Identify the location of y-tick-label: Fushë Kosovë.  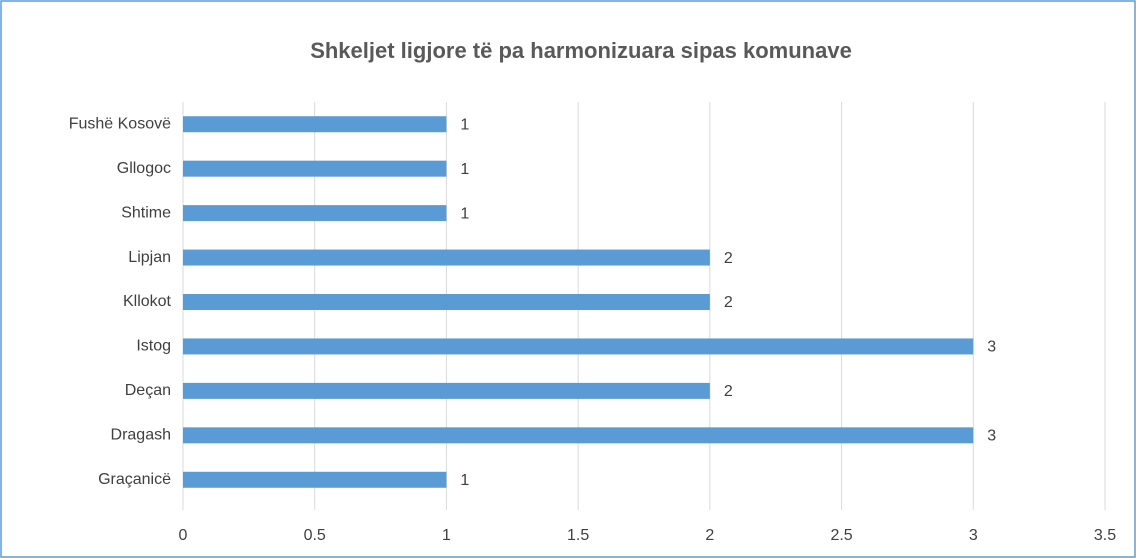
(120, 123).